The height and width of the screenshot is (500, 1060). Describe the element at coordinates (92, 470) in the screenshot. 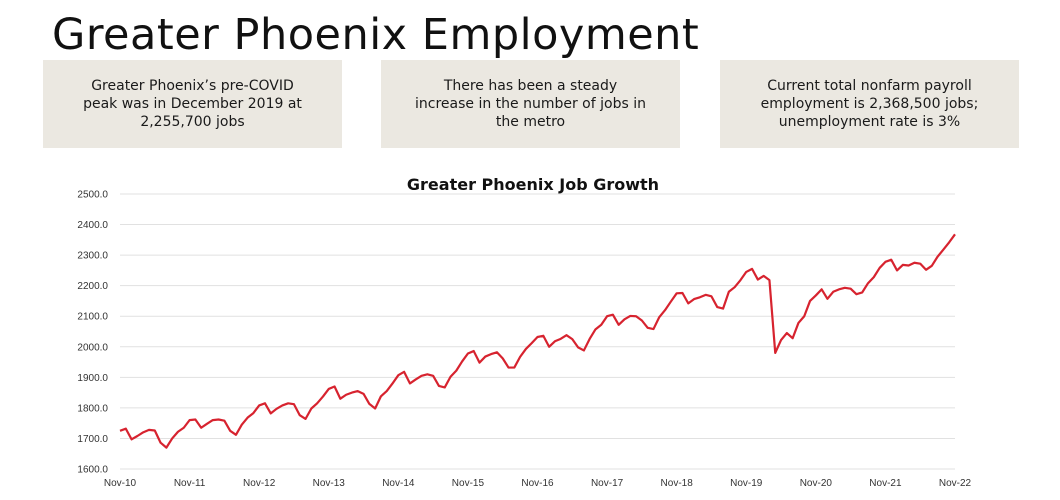

I see `y-tick-label: 1600.0` at that location.